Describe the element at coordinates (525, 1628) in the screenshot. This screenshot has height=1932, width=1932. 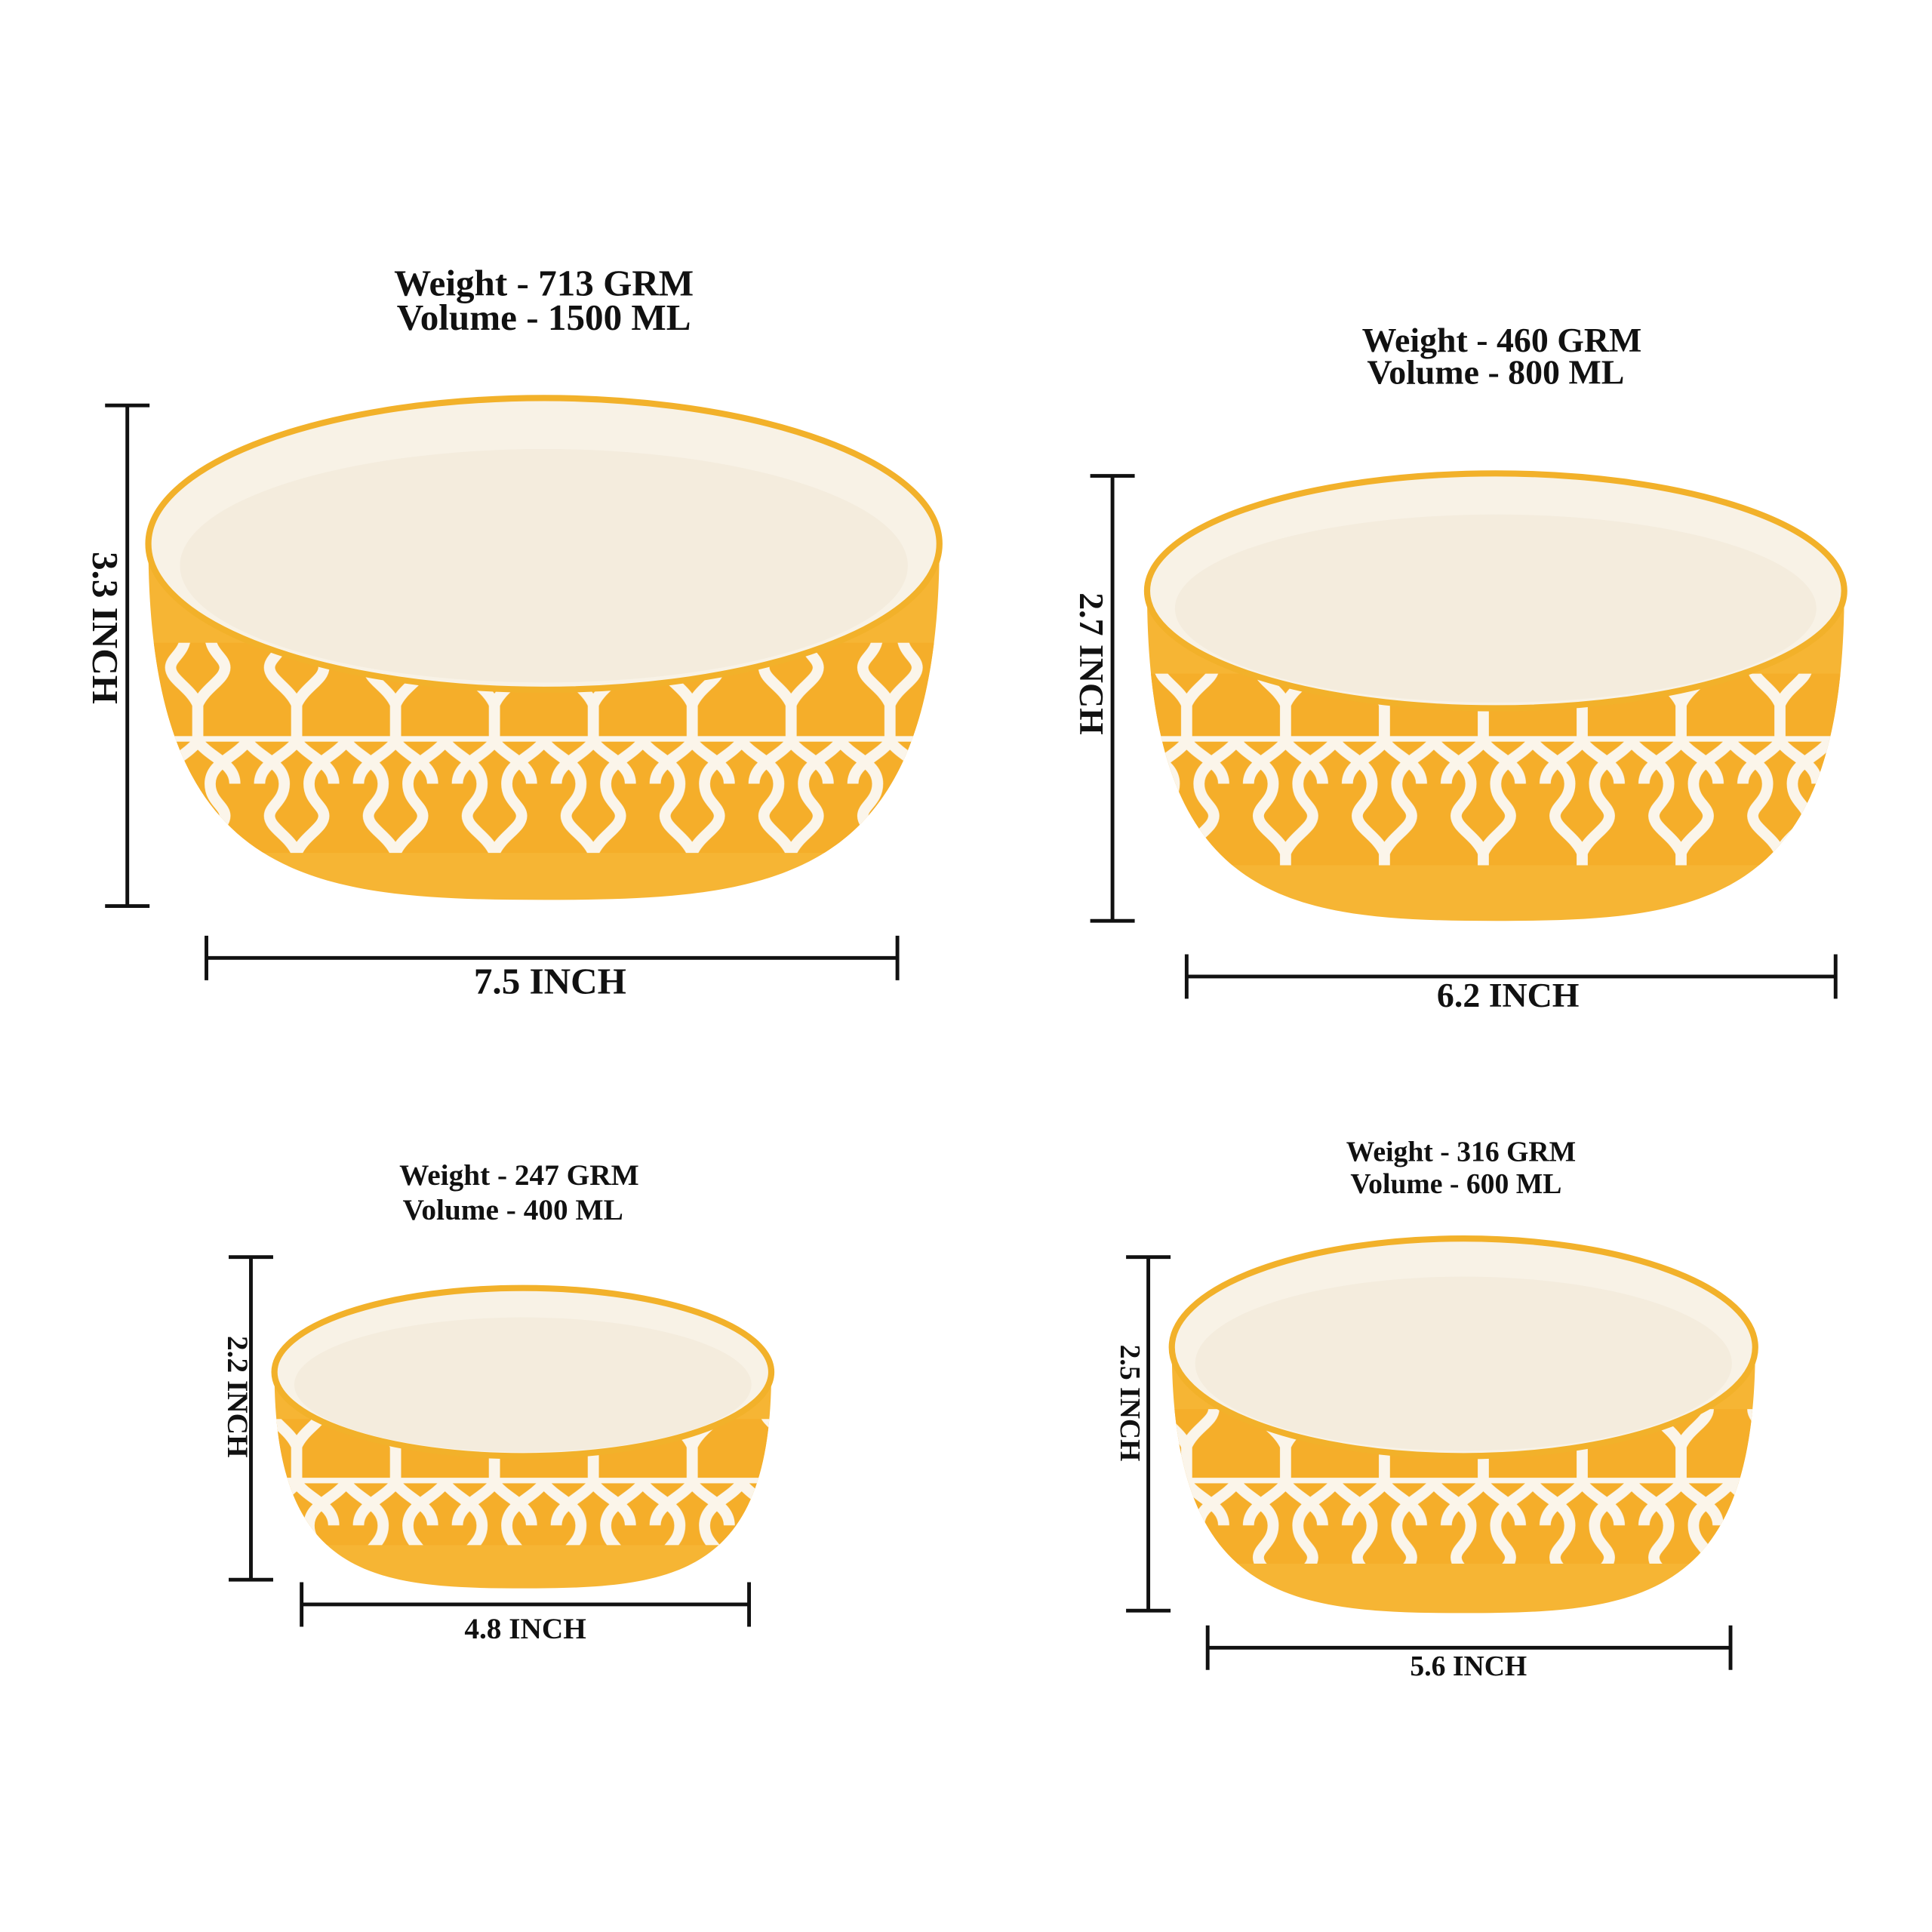
I see `width-label: 4.8 INCH` at that location.